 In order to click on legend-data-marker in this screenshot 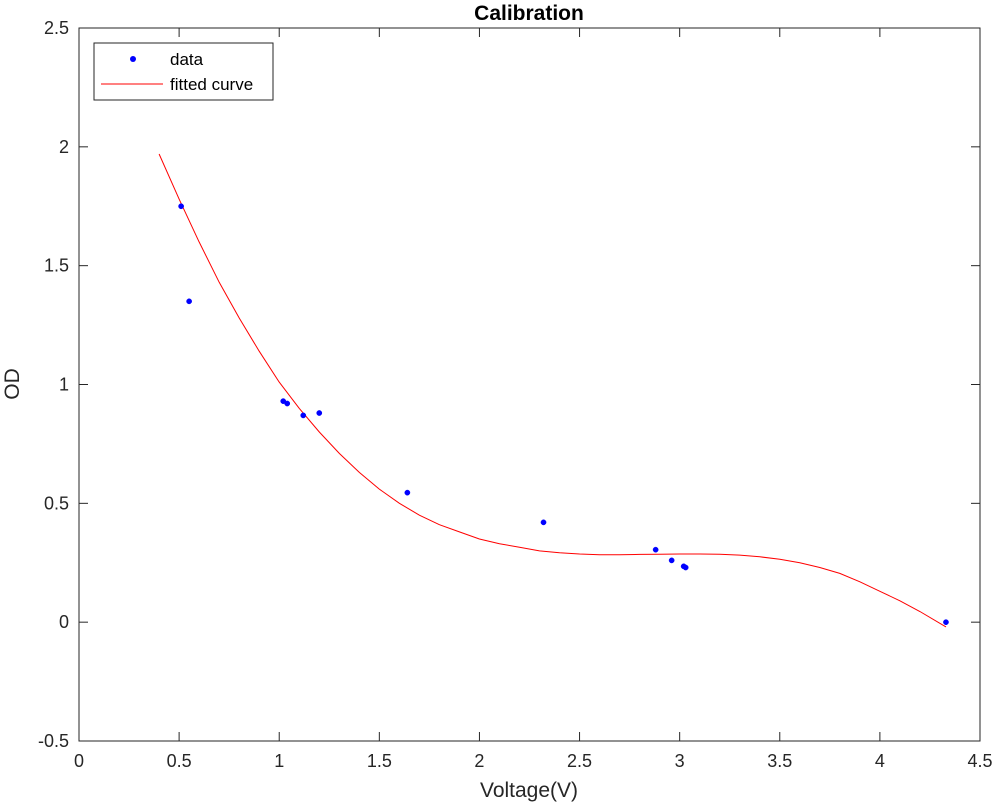, I will do `click(133, 59)`.